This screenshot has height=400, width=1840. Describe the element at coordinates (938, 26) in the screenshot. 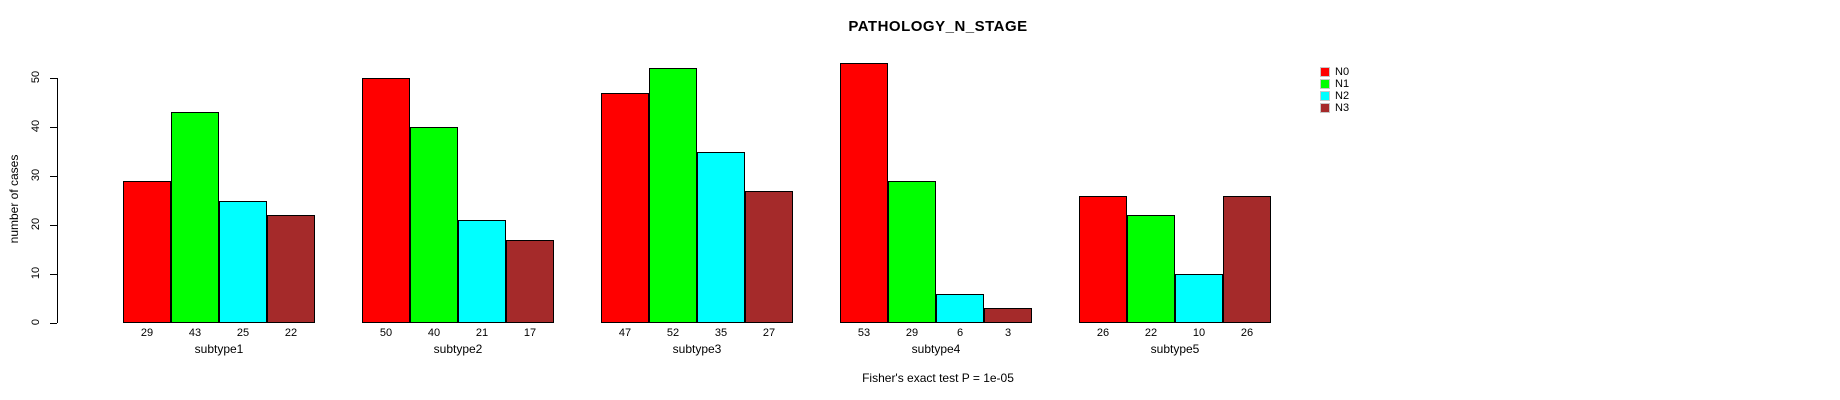

I see `chart-title: PATHOLOGY_N_STAGE` at that location.